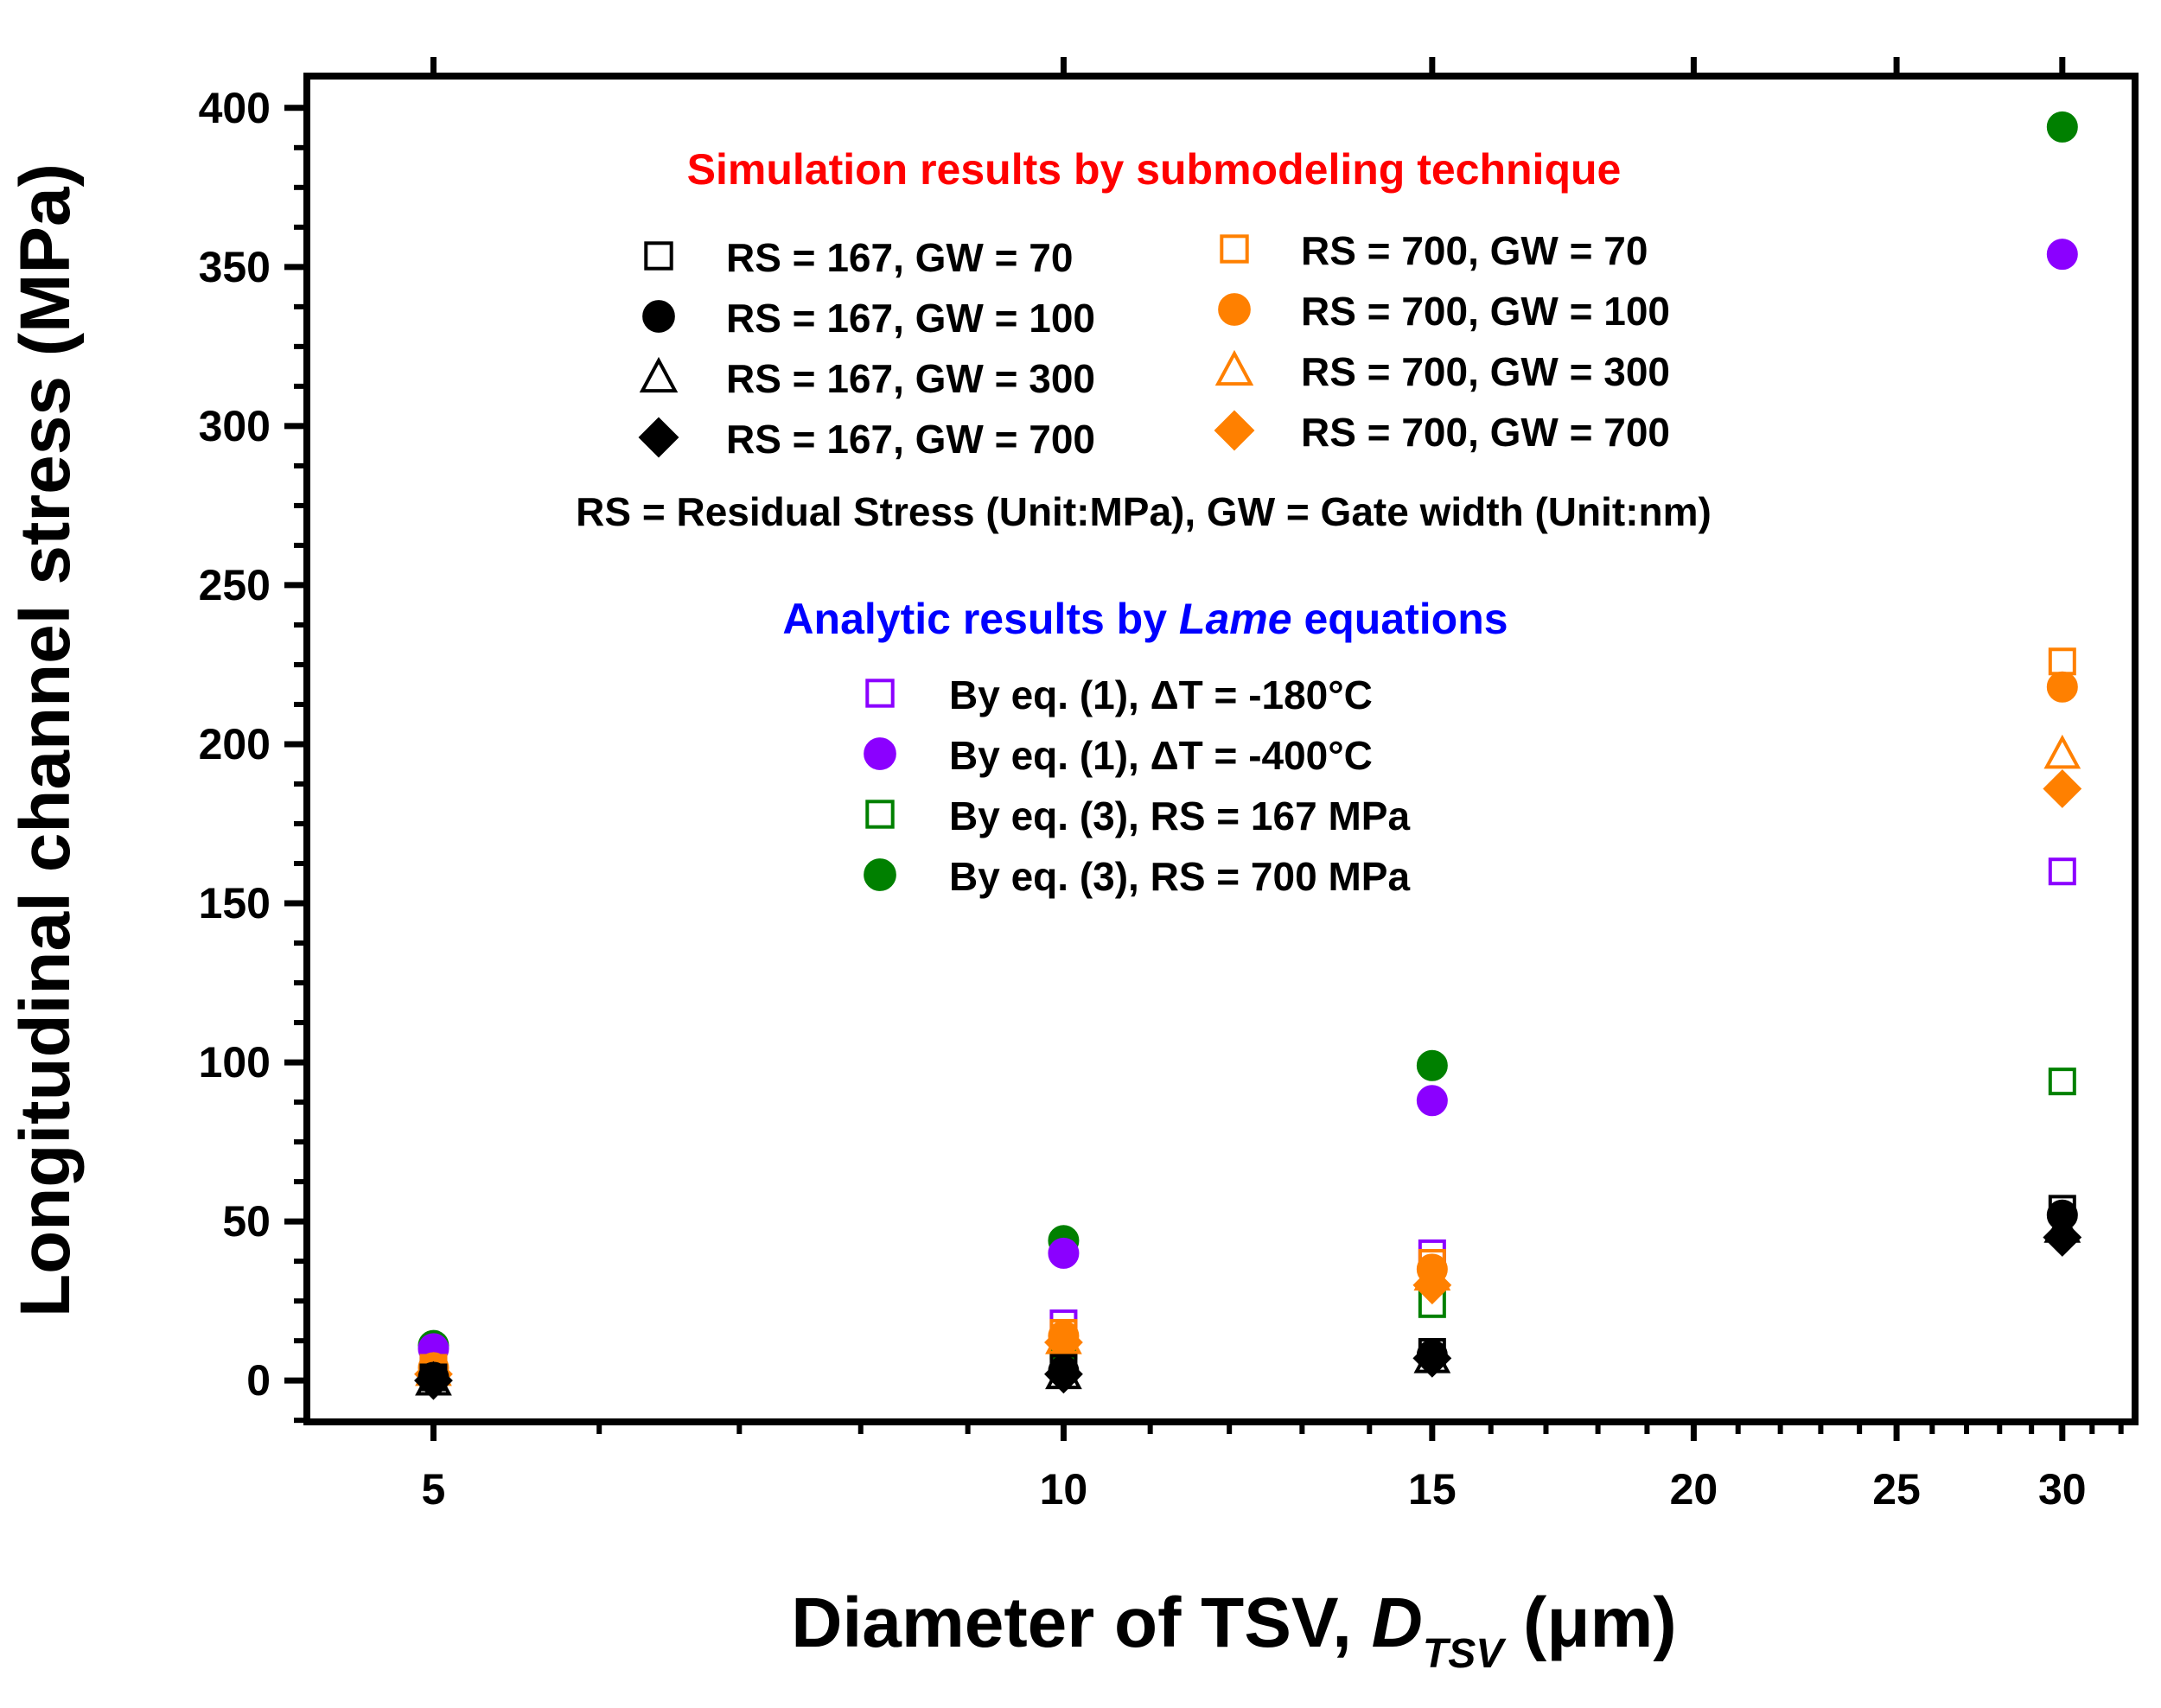  What do you see at coordinates (1161, 755) in the screenshot?
I see `legend-label-s9: By eq. (1), ΔT = -400°C` at bounding box center [1161, 755].